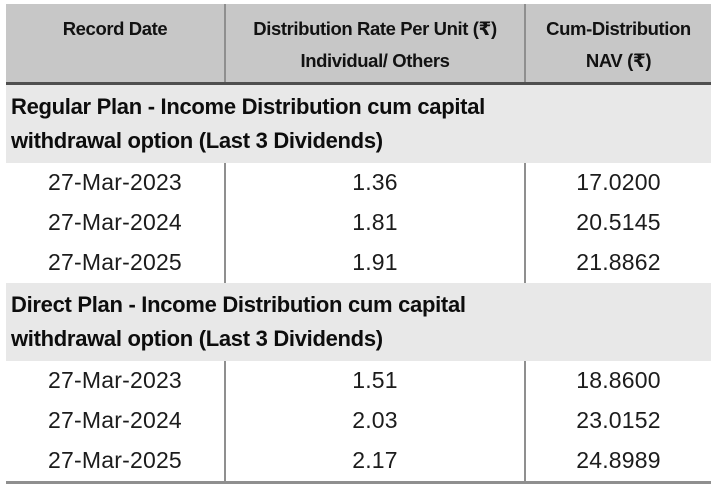 The width and height of the screenshot is (717, 488). Describe the element at coordinates (197, 338) in the screenshot. I see `section-title-direct-line2: withdrawal option (Last 3 Dividends)` at that location.